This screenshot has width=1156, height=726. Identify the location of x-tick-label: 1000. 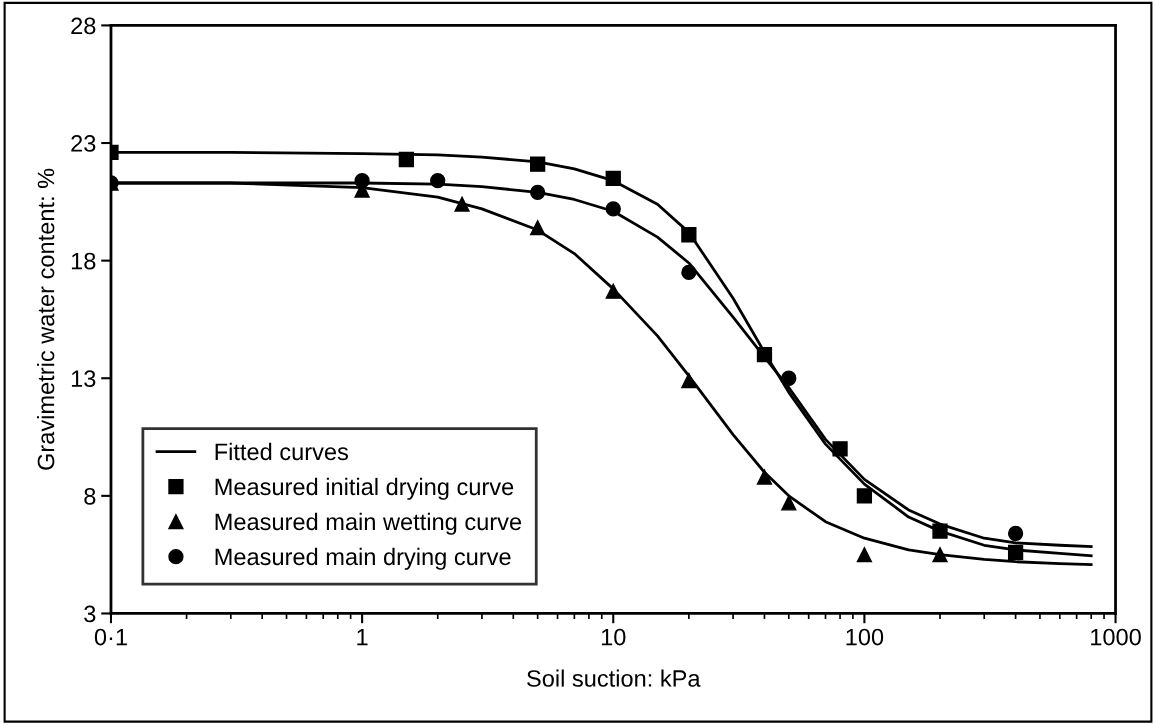
(1116, 637).